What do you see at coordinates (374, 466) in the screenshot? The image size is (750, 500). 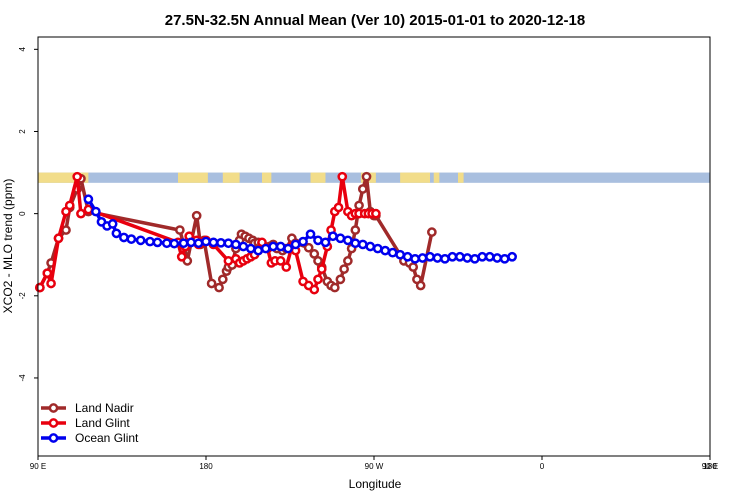 I see `x-tick-label: 90 W` at bounding box center [374, 466].